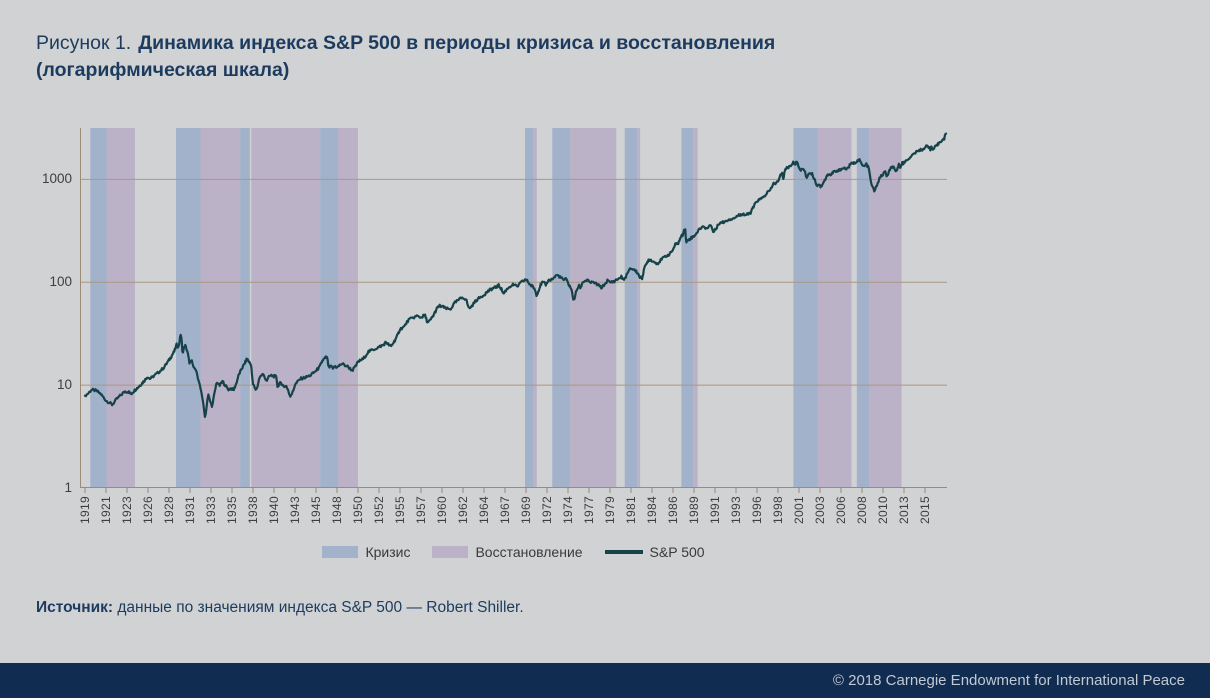  What do you see at coordinates (904, 510) in the screenshot?
I see `x-axis-label: 2013` at bounding box center [904, 510].